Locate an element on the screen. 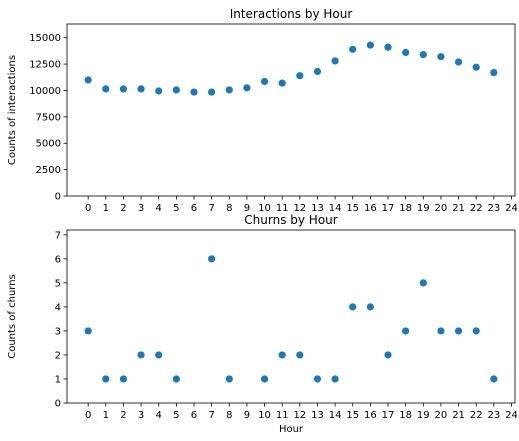 This screenshot has width=519, height=441. y-tick-label: 5000 is located at coordinates (48, 144).